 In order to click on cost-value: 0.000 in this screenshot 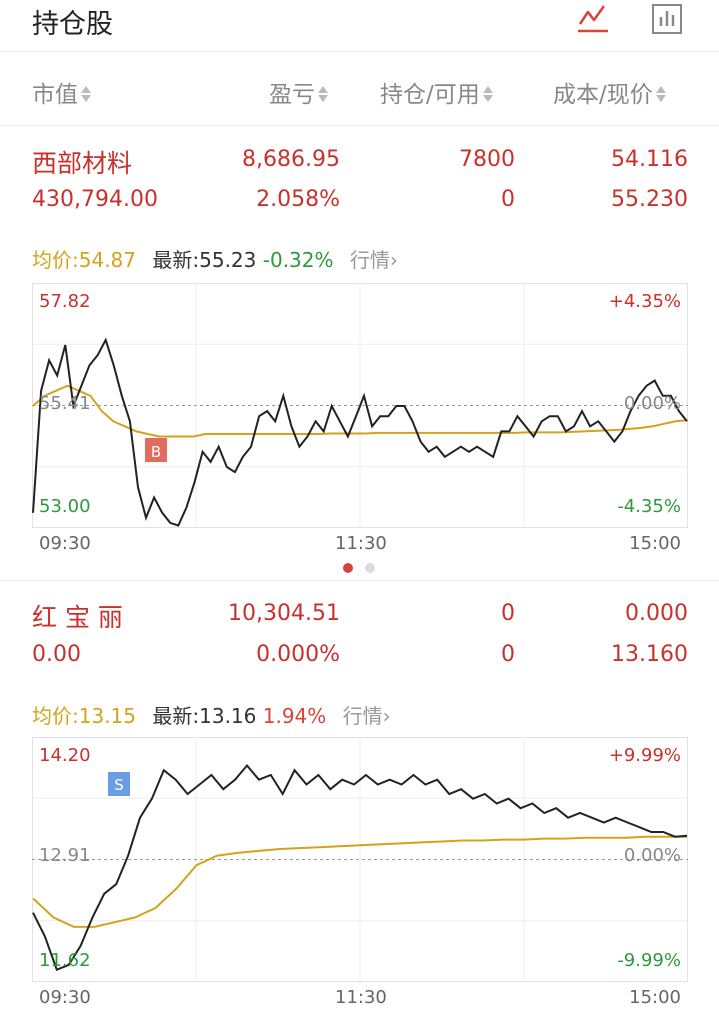, I will do `click(656, 613)`.